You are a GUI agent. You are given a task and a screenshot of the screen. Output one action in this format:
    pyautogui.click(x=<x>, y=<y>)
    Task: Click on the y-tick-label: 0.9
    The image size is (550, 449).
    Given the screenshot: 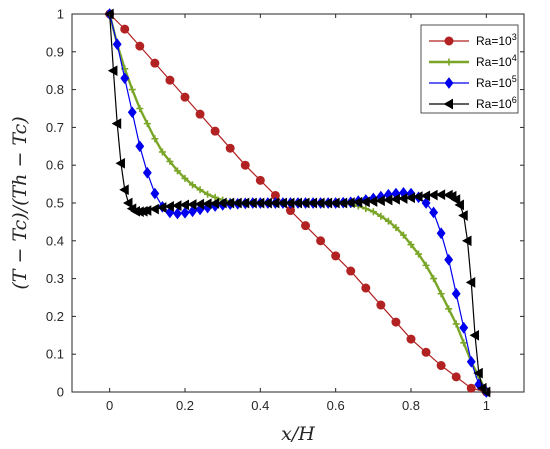 What is the action you would take?
    pyautogui.click(x=55, y=51)
    